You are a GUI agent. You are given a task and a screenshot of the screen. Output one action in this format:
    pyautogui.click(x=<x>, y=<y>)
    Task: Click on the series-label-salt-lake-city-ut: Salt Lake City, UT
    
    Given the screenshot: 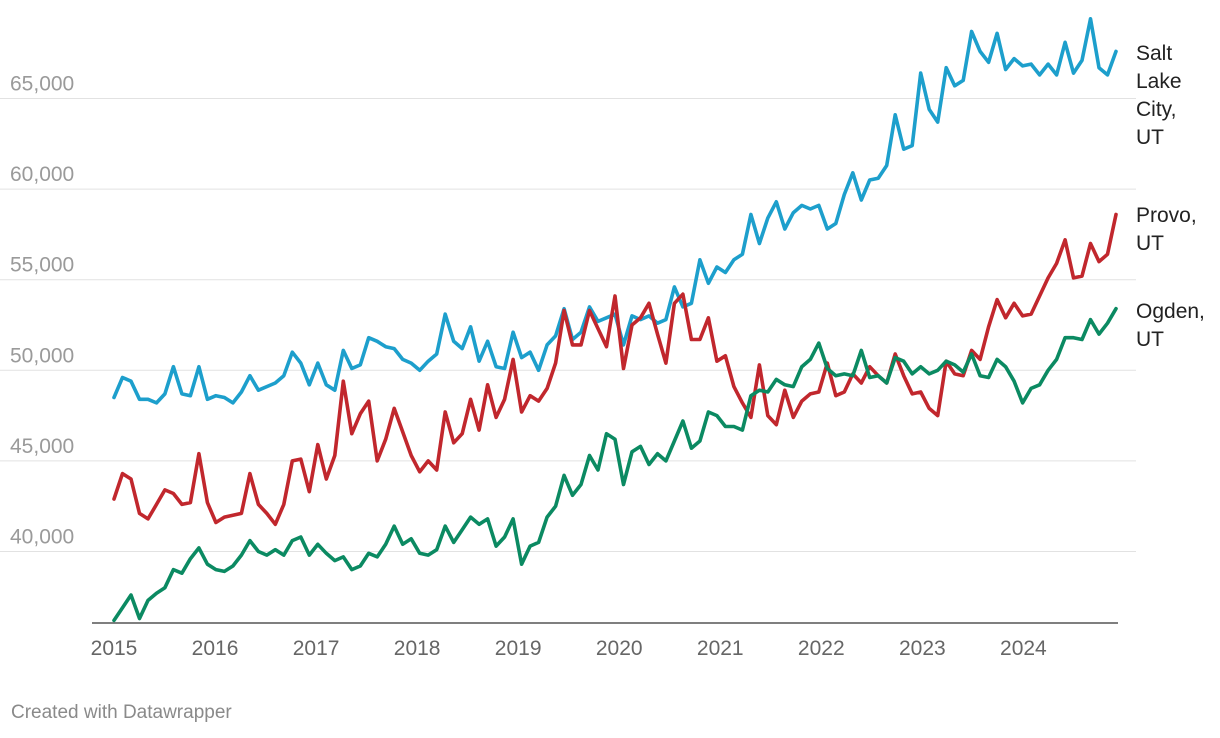 What is the action you would take?
    pyautogui.click(x=1159, y=95)
    